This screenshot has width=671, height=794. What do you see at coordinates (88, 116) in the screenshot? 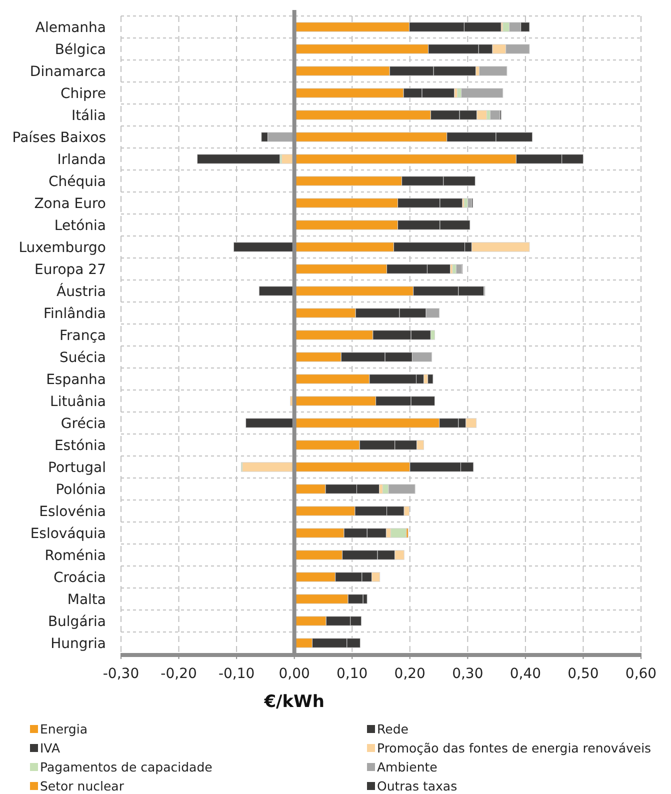
I see `y-tick-label: Itália` at bounding box center [88, 116].